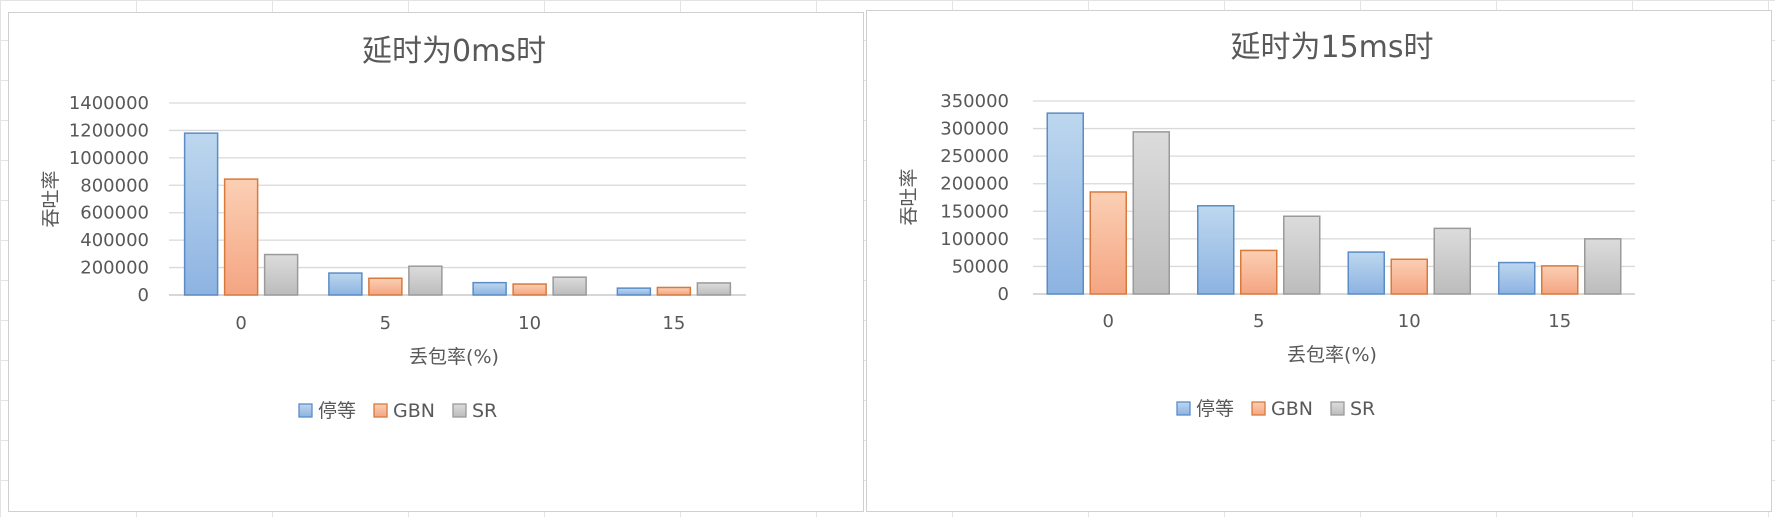 This screenshot has height=517, width=1775. Describe the element at coordinates (974, 156) in the screenshot. I see `y-tick-label: 250000` at that location.